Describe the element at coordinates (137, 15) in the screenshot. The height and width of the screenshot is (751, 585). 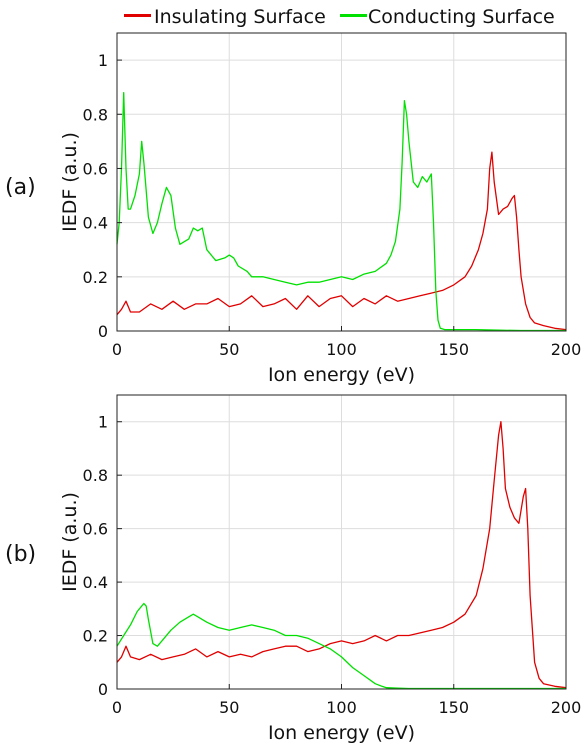
I see `legend-swatch-insulating` at that location.